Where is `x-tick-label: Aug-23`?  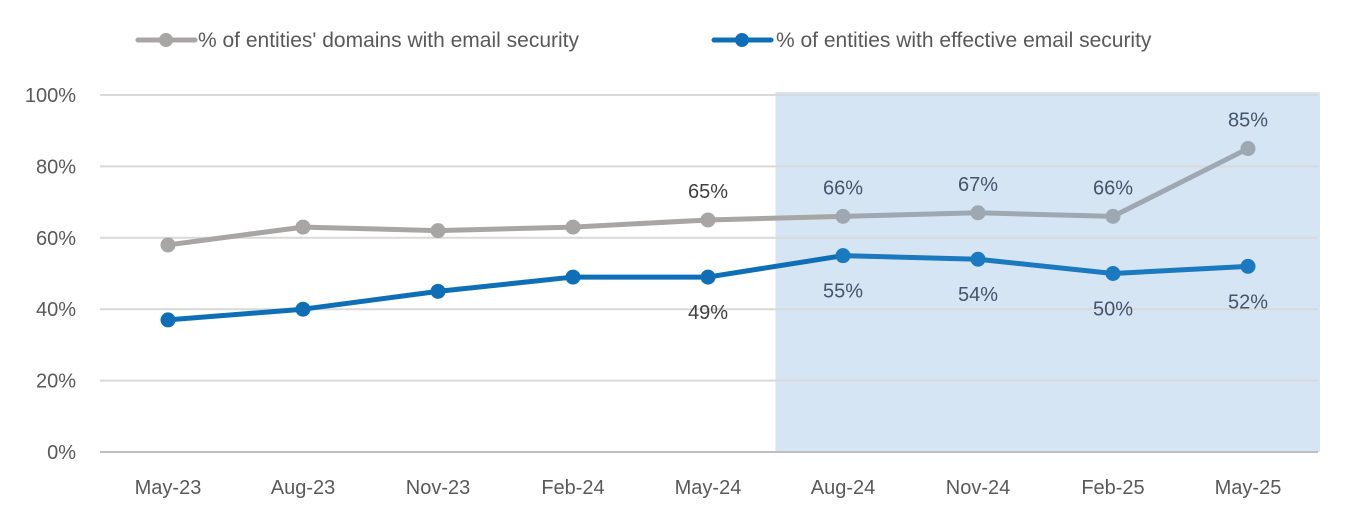 x-tick-label: Aug-23 is located at coordinates (303, 488).